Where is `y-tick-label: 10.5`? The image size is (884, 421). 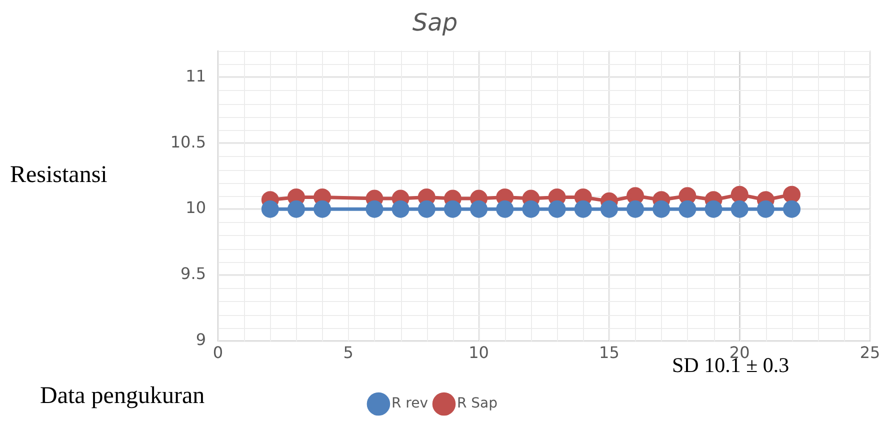 y-tick-label: 10.5 is located at coordinates (188, 142).